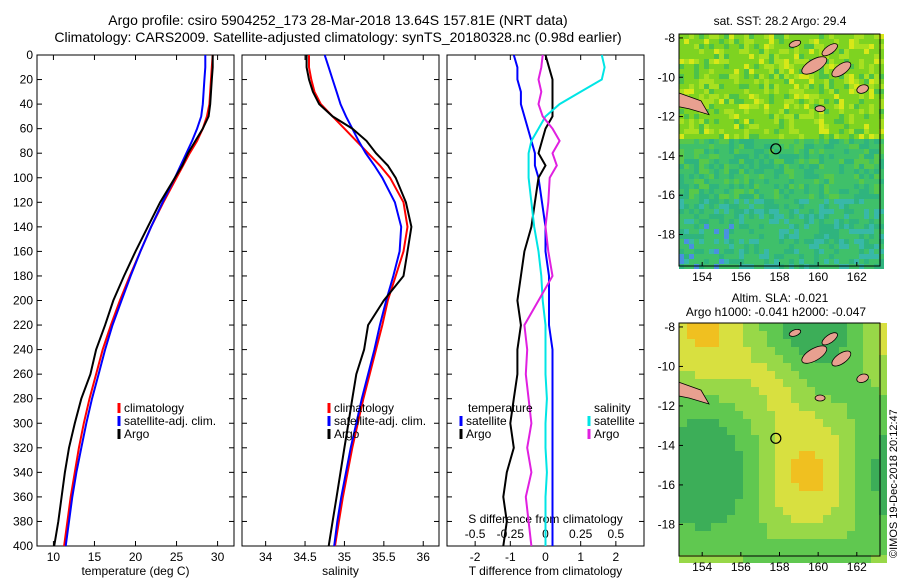 The width and height of the screenshot is (900, 580). Describe the element at coordinates (795, 332) in the screenshot. I see `sla_map-island` at that location.